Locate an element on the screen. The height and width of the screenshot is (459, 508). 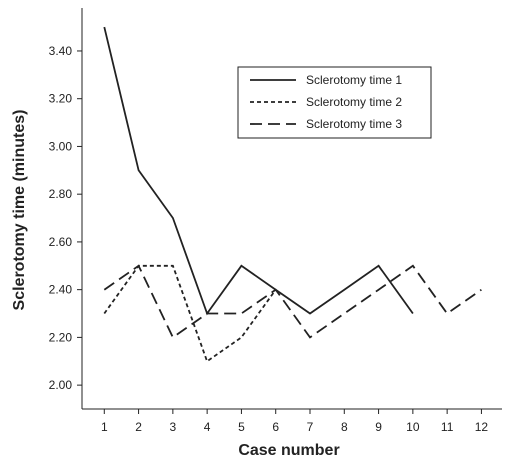
y-tick-label: 2.60 is located at coordinates (61, 242).